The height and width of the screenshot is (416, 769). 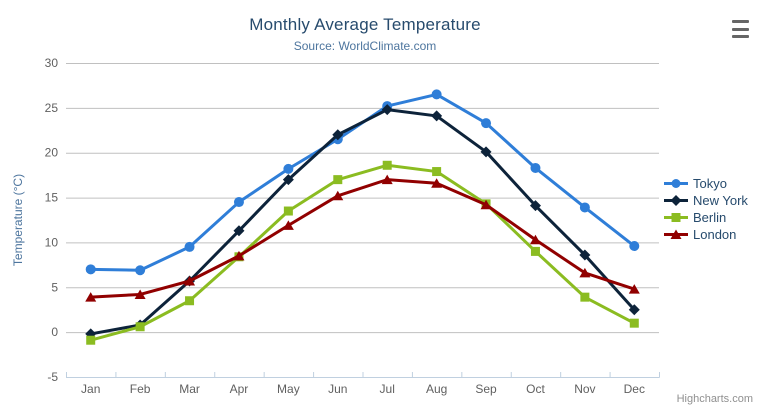 What do you see at coordinates (288, 389) in the screenshot?
I see `x-axis-label: May` at bounding box center [288, 389].